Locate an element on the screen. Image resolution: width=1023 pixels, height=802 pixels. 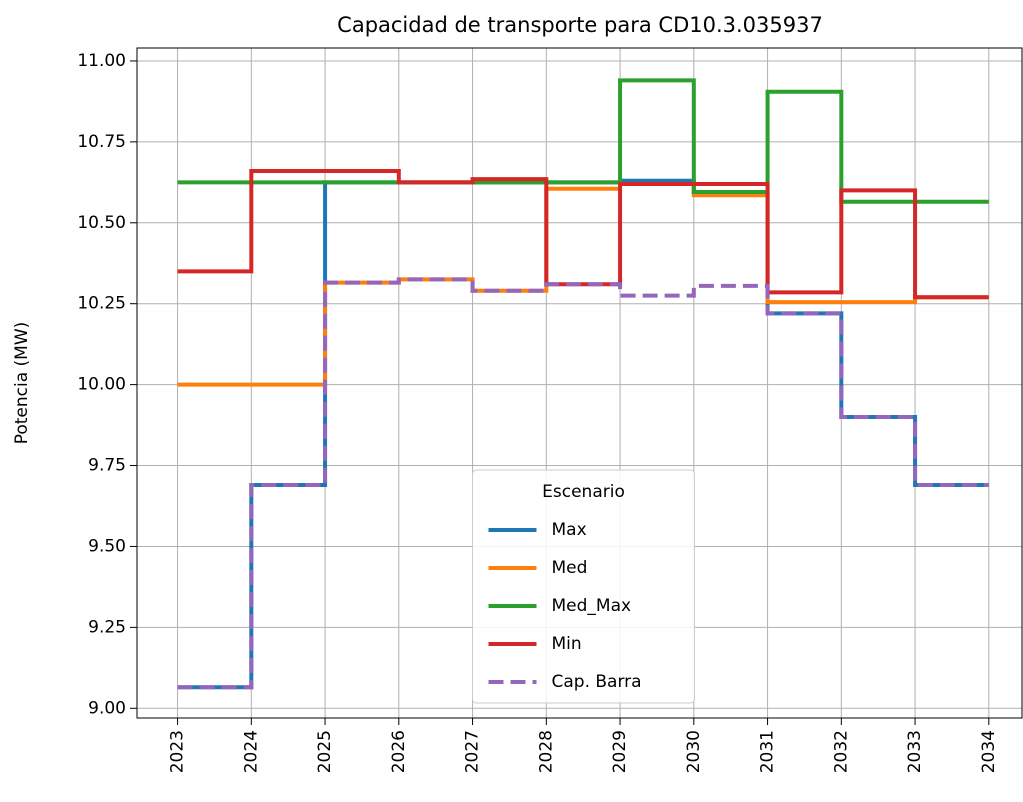
y-tick-label: 10.00 is located at coordinates (101, 385).